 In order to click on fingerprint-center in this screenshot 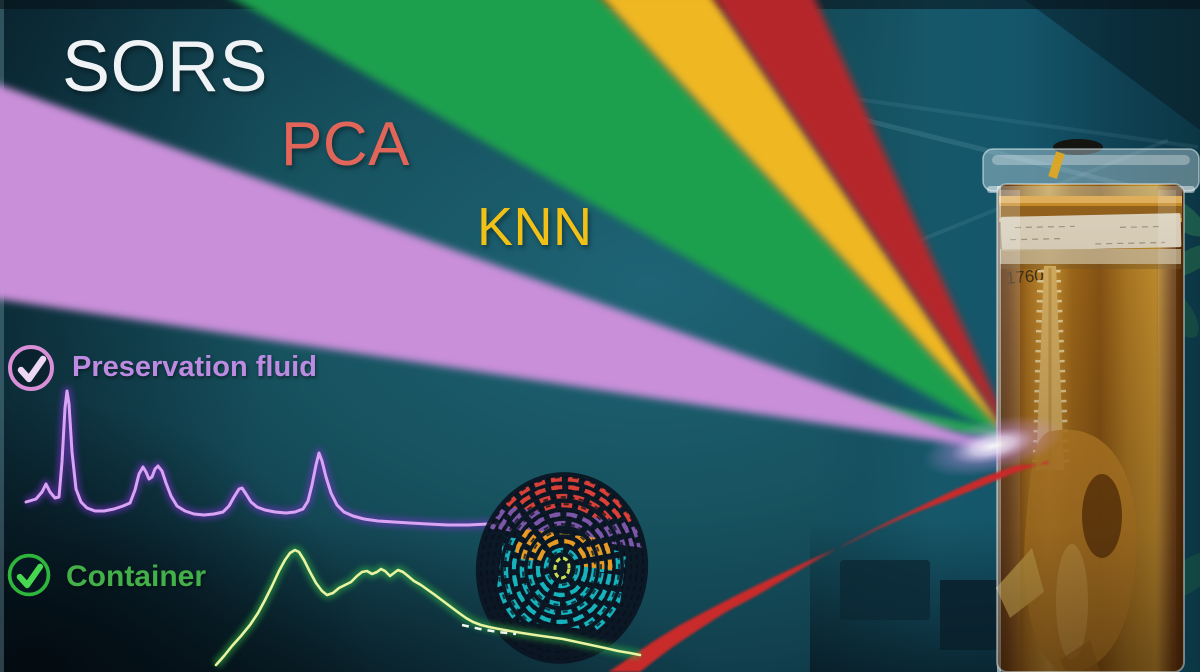, I will do `click(562, 568)`.